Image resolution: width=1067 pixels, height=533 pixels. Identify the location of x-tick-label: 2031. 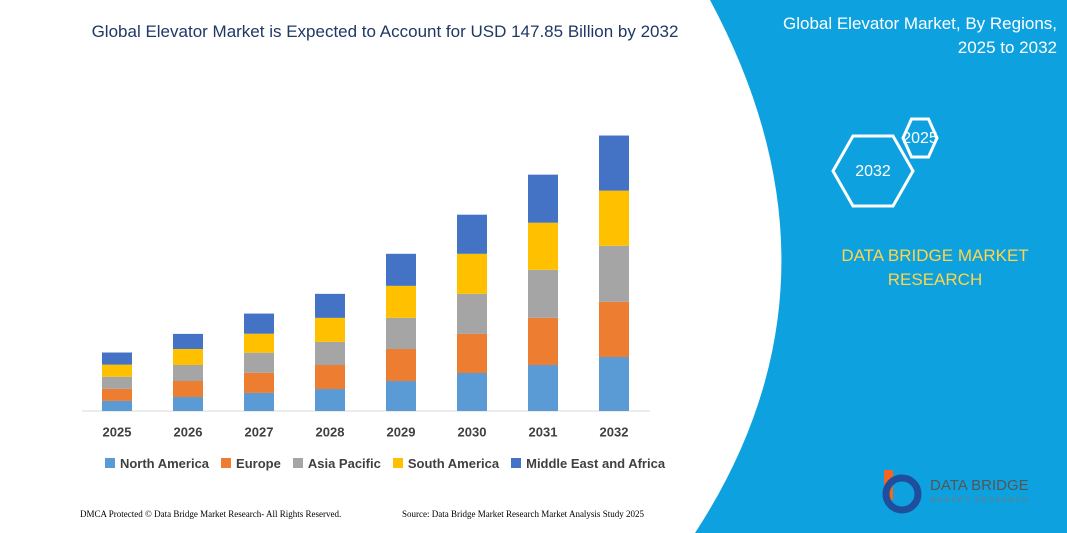
(543, 431).